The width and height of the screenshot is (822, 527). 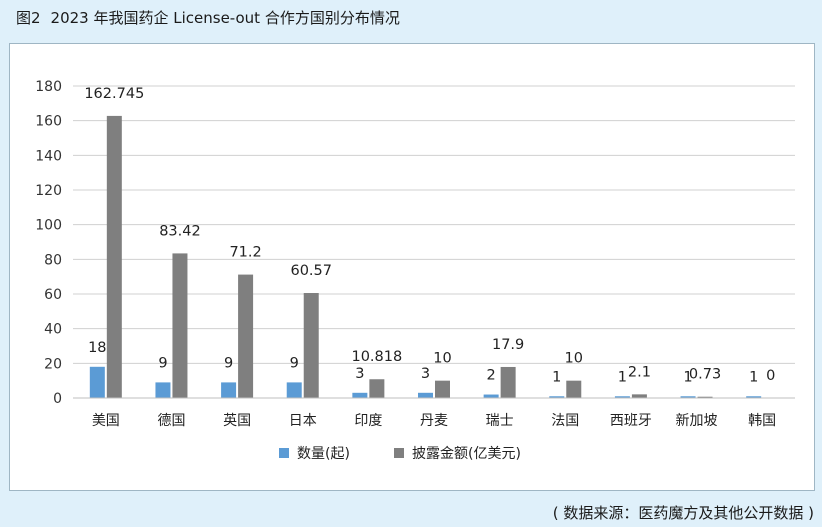 I want to click on data-label: 0, so click(x=770, y=376).